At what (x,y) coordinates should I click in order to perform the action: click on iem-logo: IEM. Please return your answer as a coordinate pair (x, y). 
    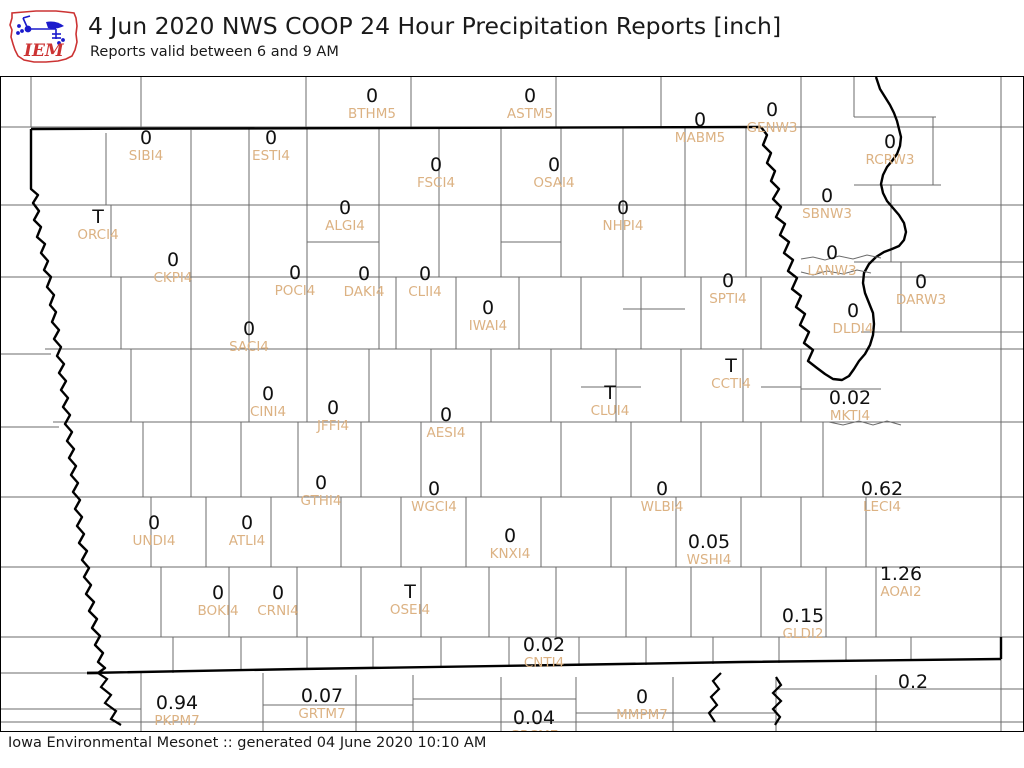
    Looking at the image, I should click on (45, 35).